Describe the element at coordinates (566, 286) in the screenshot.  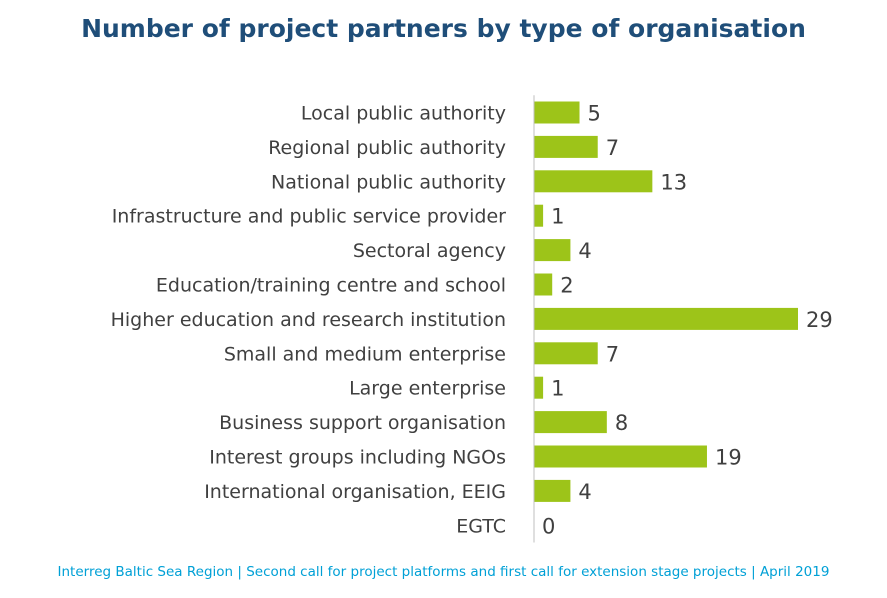
I see `data-label: 2` at that location.